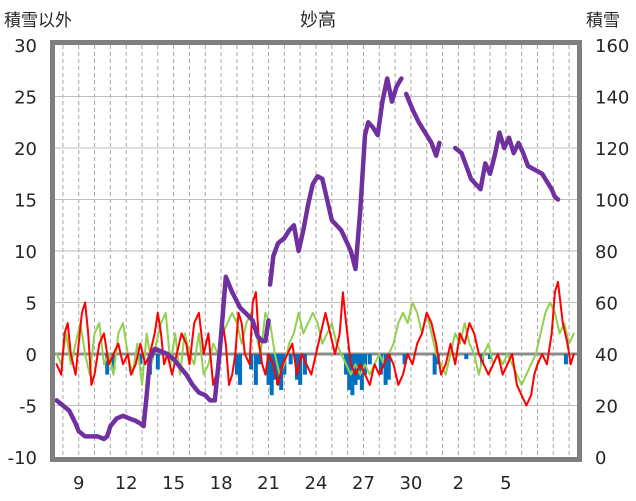 The width and height of the screenshot is (636, 501). I want to click on x-tick-label: 21, so click(268, 483).